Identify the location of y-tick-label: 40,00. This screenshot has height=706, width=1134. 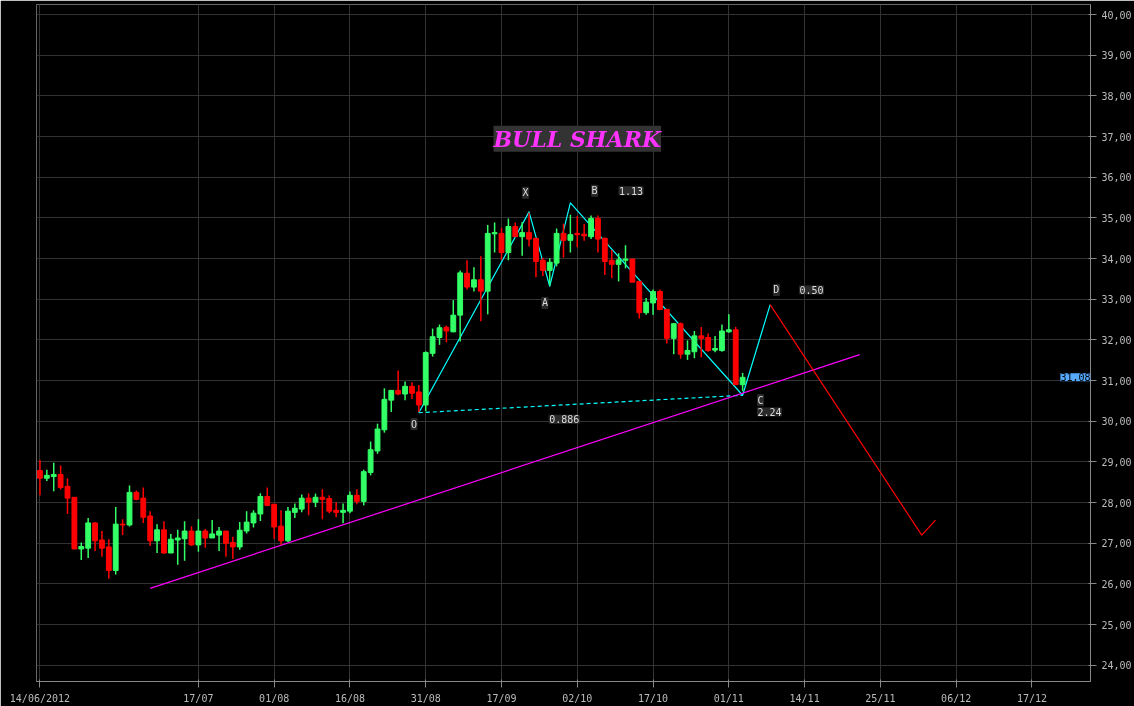
(1116, 15).